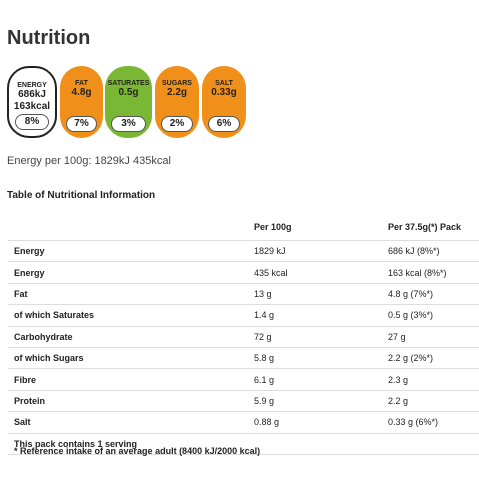  What do you see at coordinates (430, 315) in the screenshot?
I see `table-cell: 0.5 g (3%*)` at bounding box center [430, 315].